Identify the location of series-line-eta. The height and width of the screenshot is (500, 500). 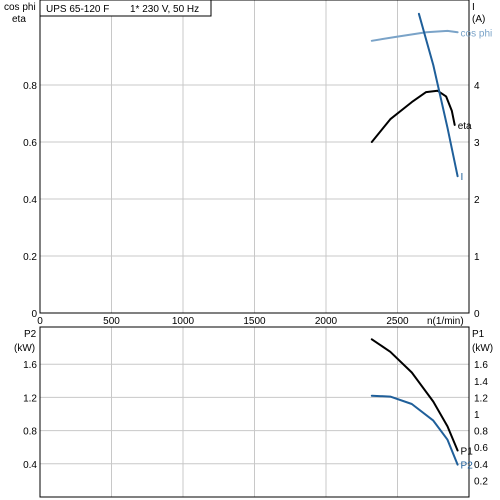
(413, 116).